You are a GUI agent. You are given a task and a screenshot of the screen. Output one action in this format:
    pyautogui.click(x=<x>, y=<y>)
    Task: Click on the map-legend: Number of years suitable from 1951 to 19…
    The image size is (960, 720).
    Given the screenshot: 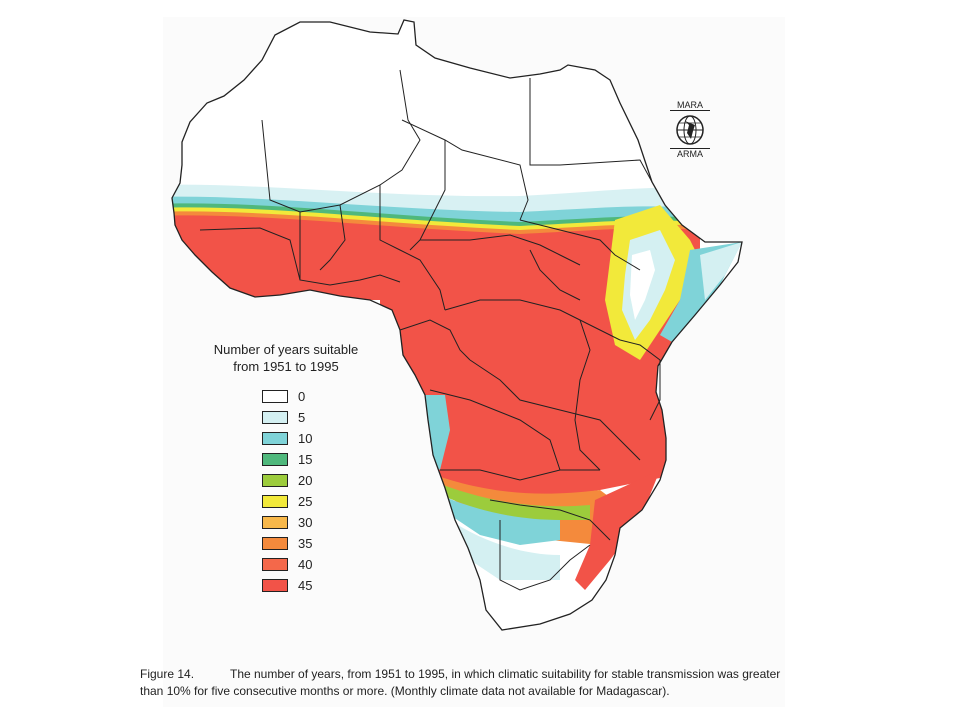 What is the action you would take?
    pyautogui.click(x=286, y=467)
    